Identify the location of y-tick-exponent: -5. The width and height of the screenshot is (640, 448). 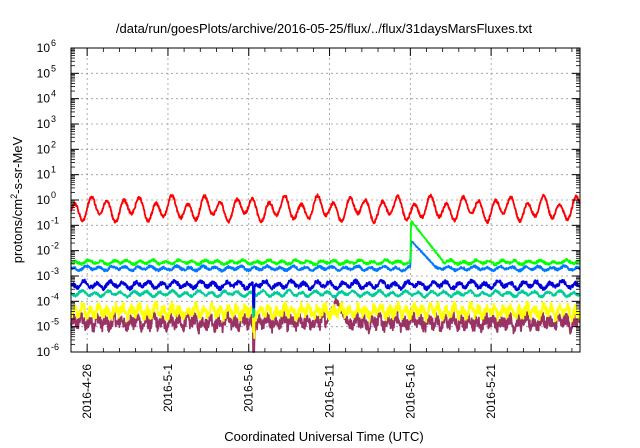
(55, 322).